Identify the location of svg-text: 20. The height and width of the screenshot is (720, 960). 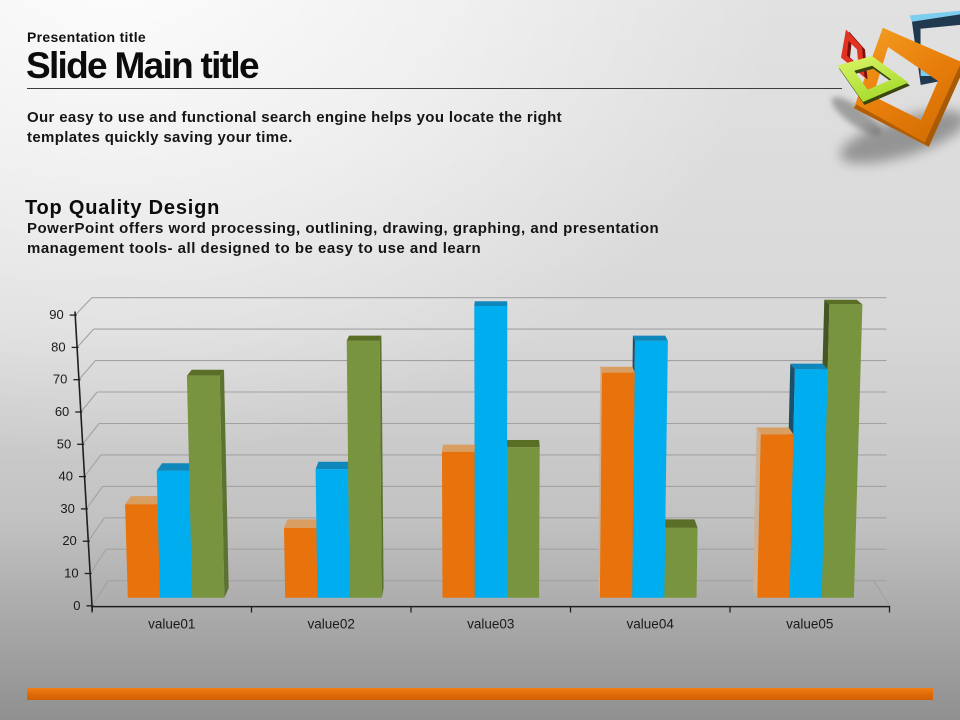
(69, 540).